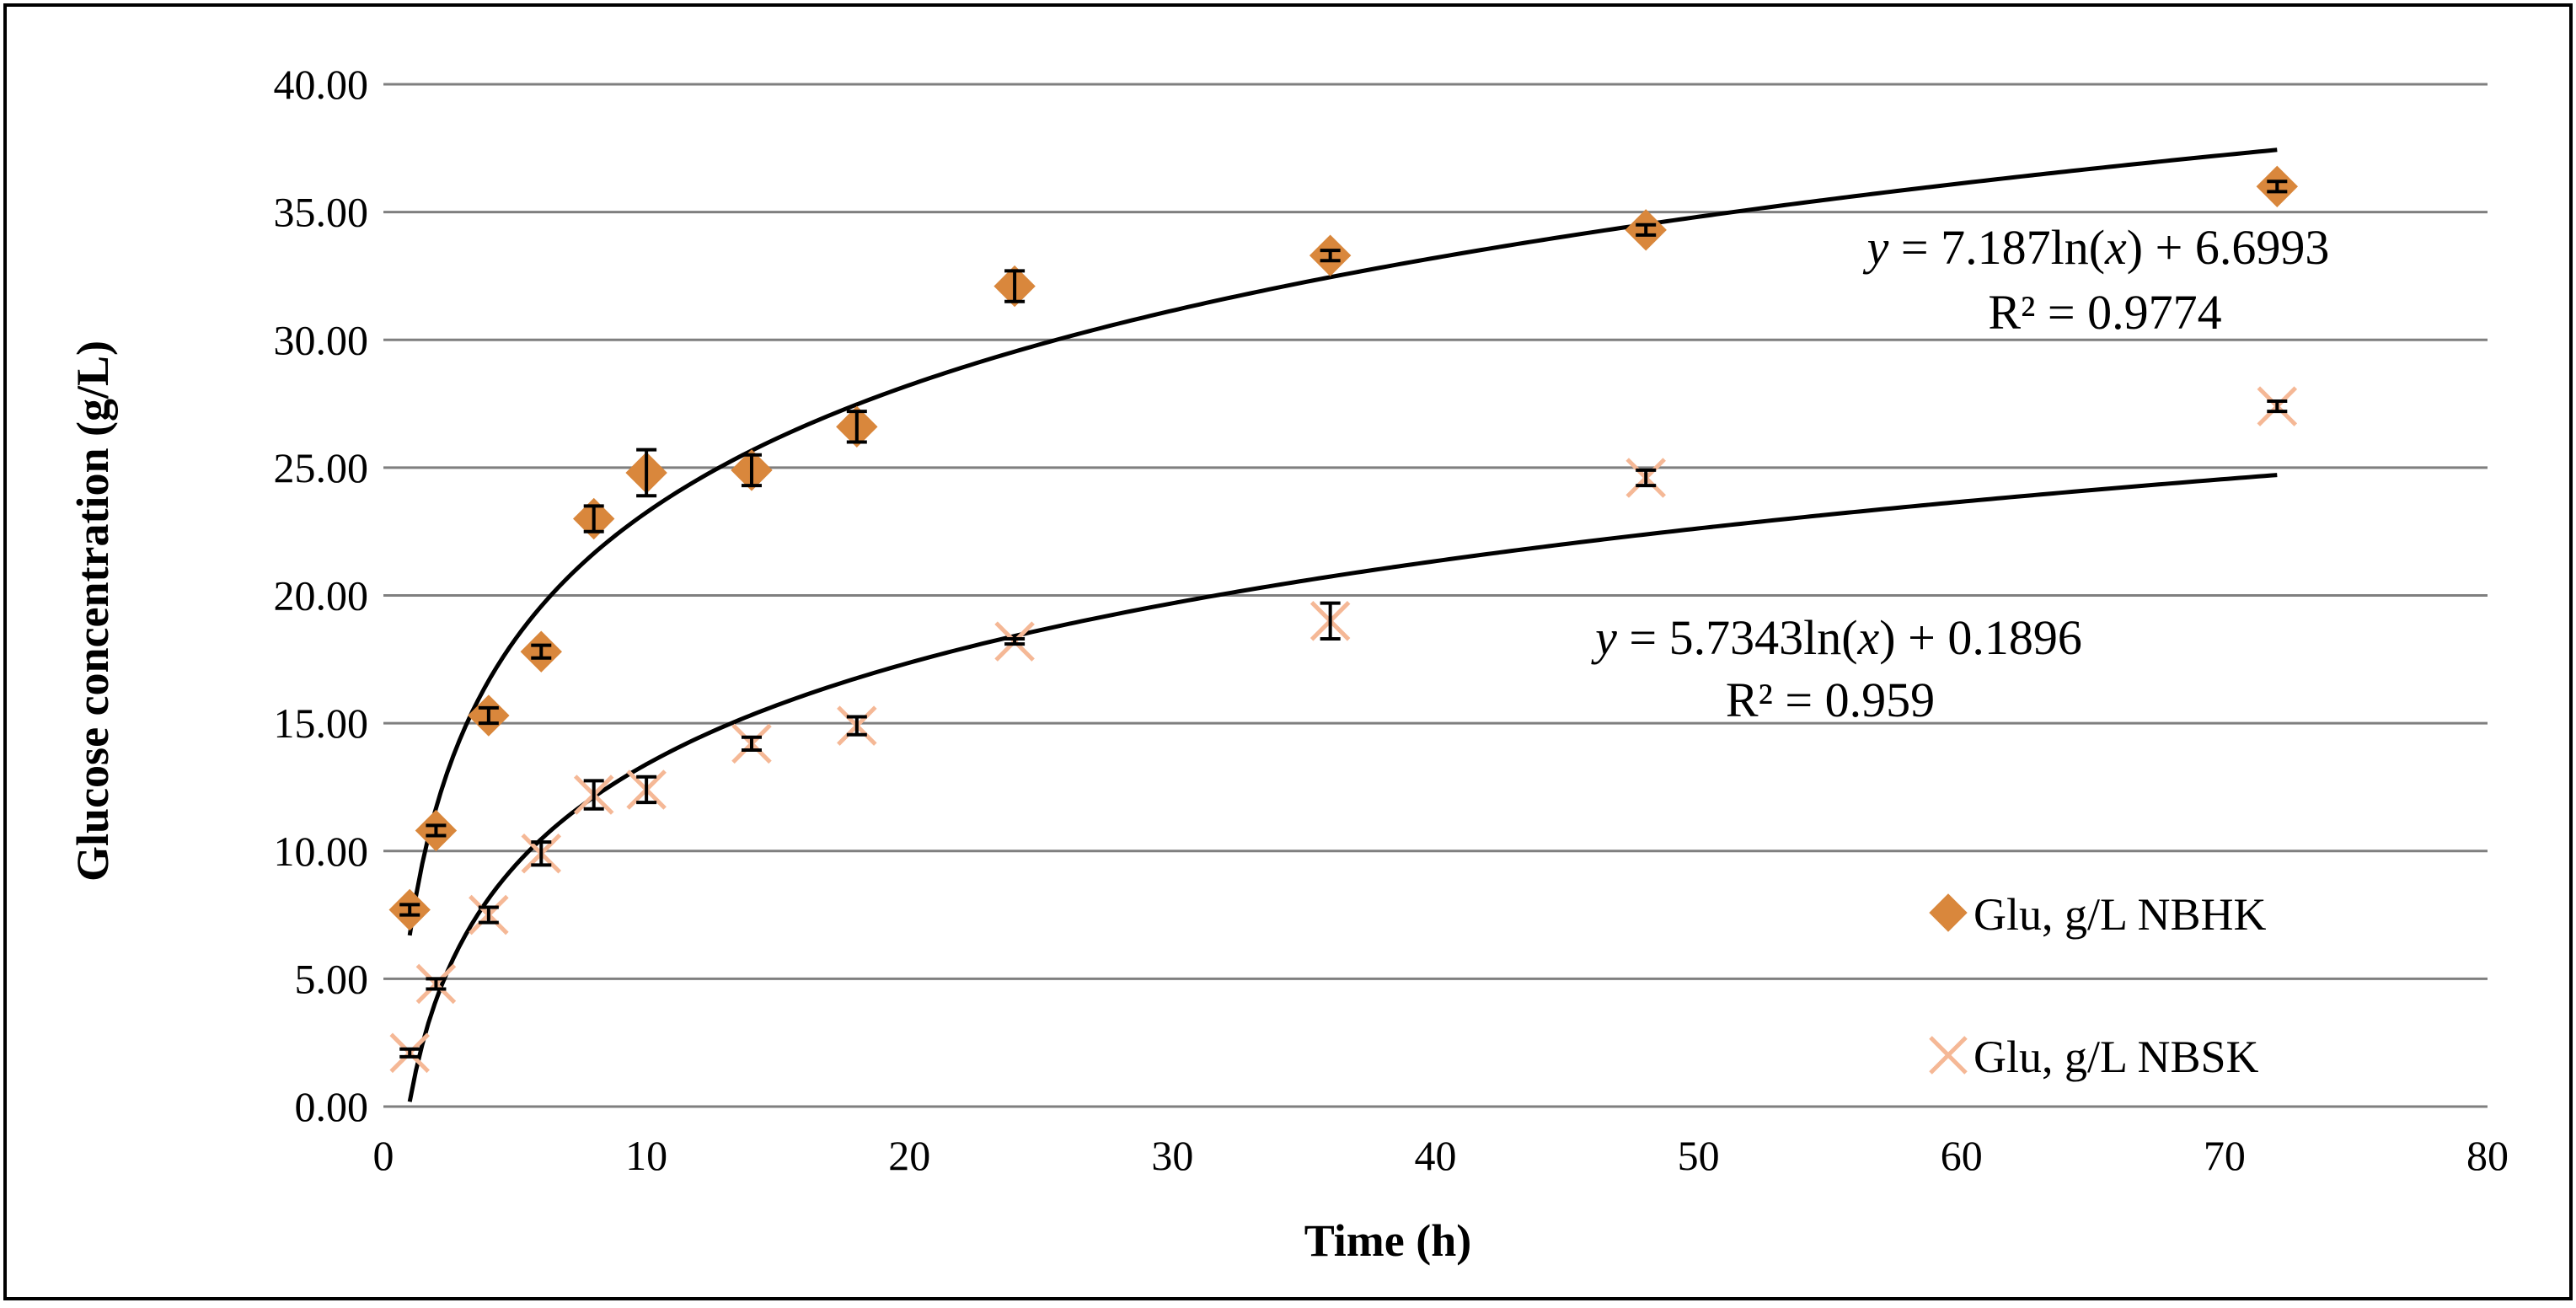 Image resolution: width=2576 pixels, height=1308 pixels. Describe the element at coordinates (1836, 637) in the screenshot. I see `equation-nbsk: y = 5.7343ln(x) + 0.1896` at that location.